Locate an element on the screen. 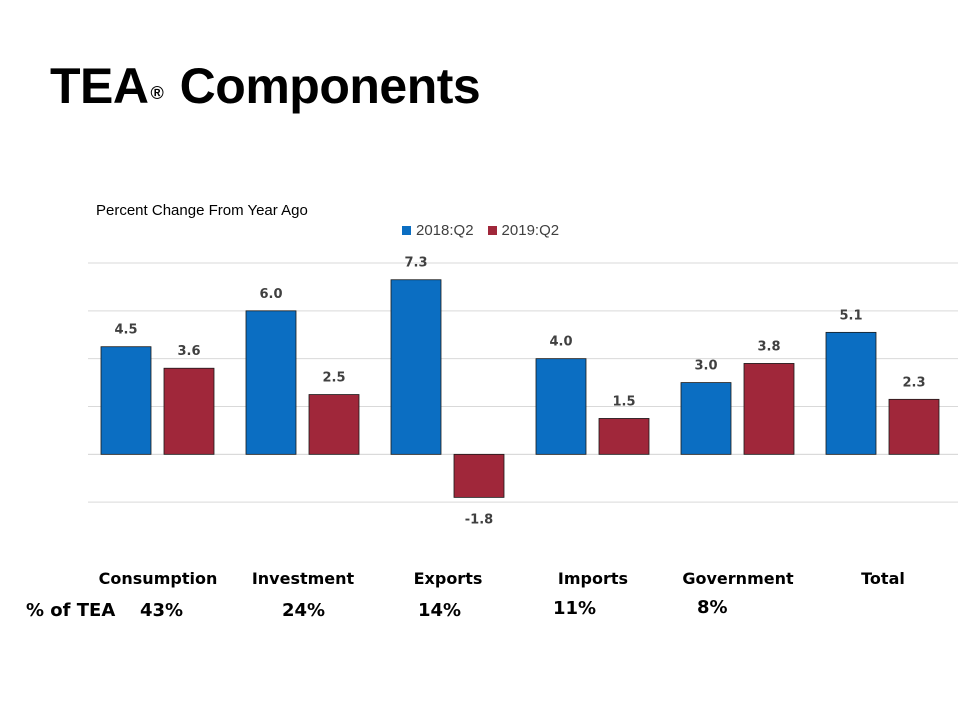 The width and height of the screenshot is (960, 720). data-label-total-series-2: 2.3 is located at coordinates (913, 382).